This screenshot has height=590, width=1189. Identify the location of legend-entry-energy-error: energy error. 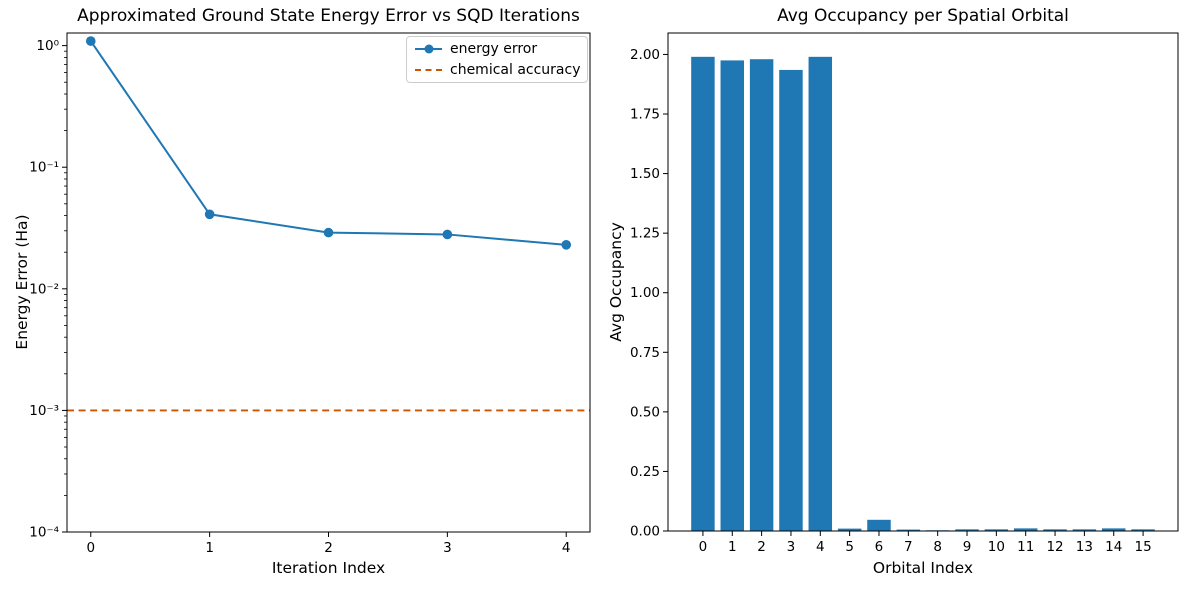
(497, 49).